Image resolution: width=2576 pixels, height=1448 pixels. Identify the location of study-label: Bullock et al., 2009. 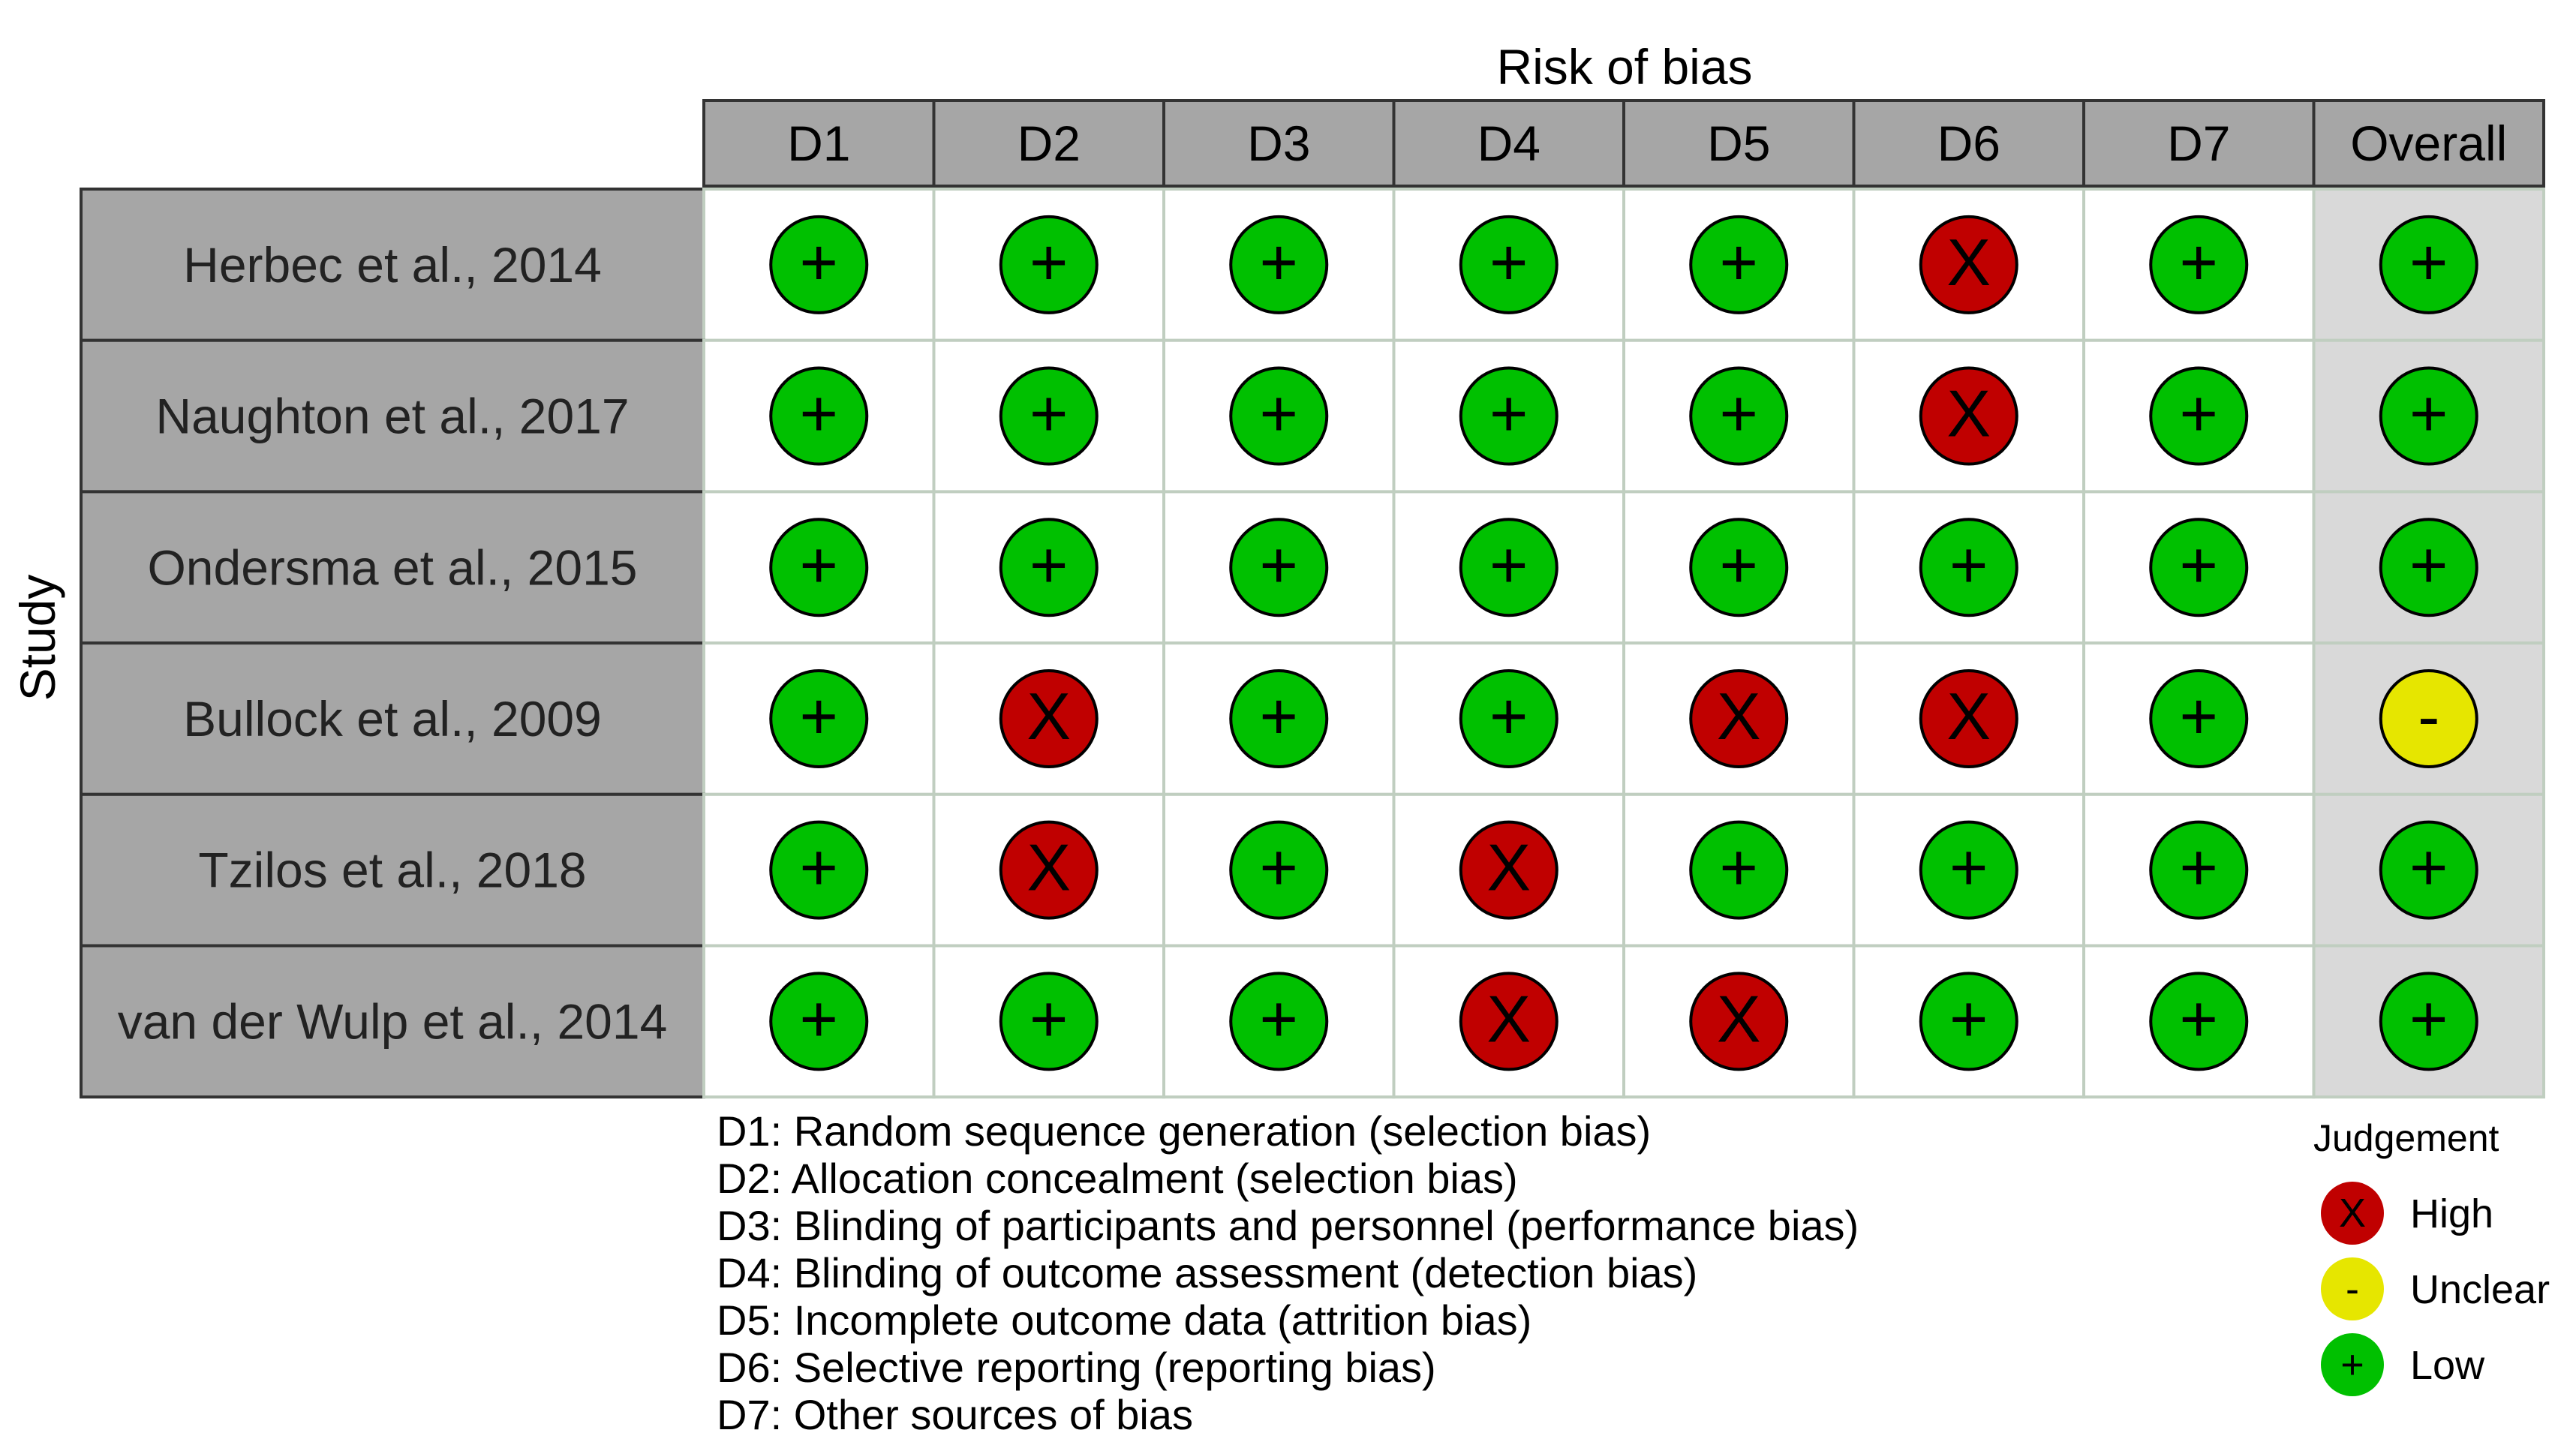
(392, 719).